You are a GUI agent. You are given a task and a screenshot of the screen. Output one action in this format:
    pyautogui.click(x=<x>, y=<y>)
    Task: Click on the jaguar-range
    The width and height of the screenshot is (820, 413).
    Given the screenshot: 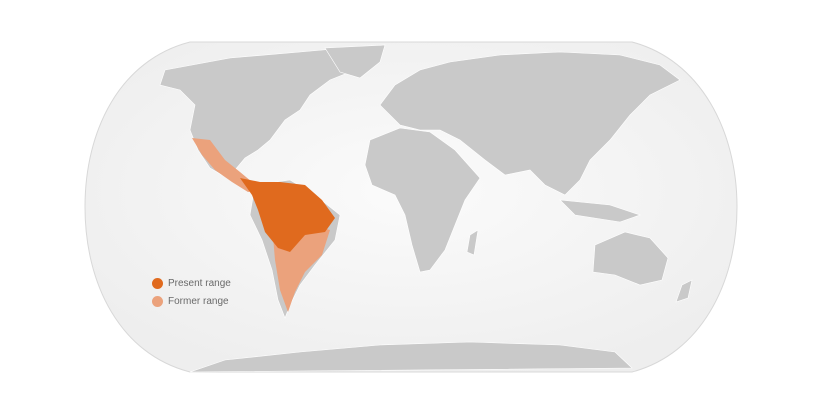 What is the action you would take?
    pyautogui.click(x=263, y=225)
    